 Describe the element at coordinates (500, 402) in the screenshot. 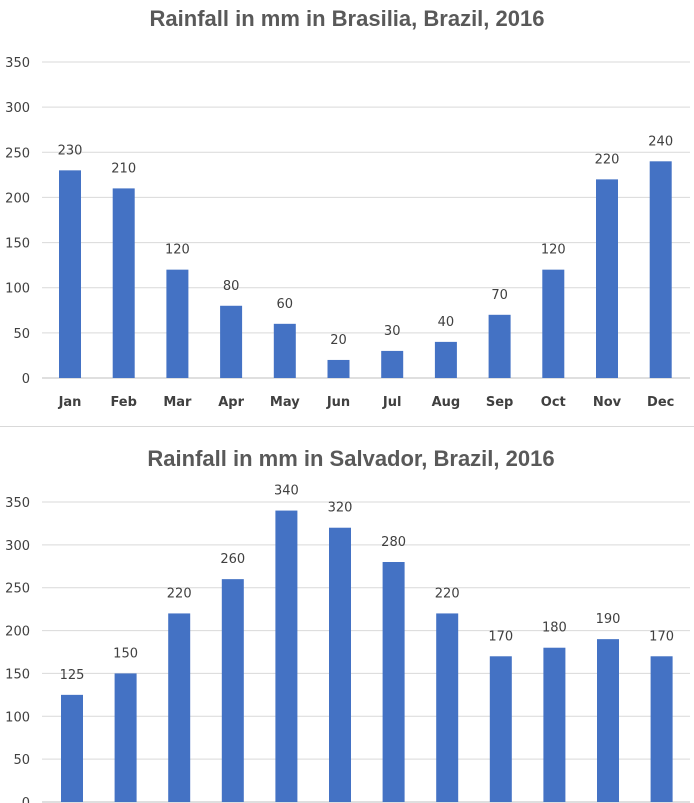

I see `x-tick-label: Sep` at that location.